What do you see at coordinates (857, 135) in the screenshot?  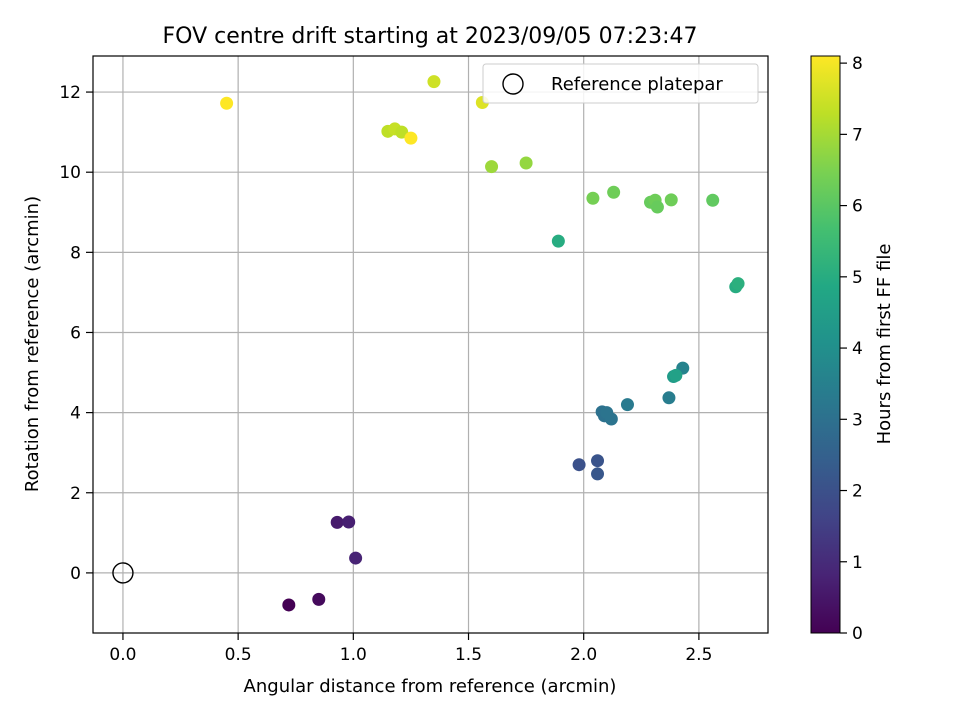 I see `colorbar-tick-label: 7` at bounding box center [857, 135].